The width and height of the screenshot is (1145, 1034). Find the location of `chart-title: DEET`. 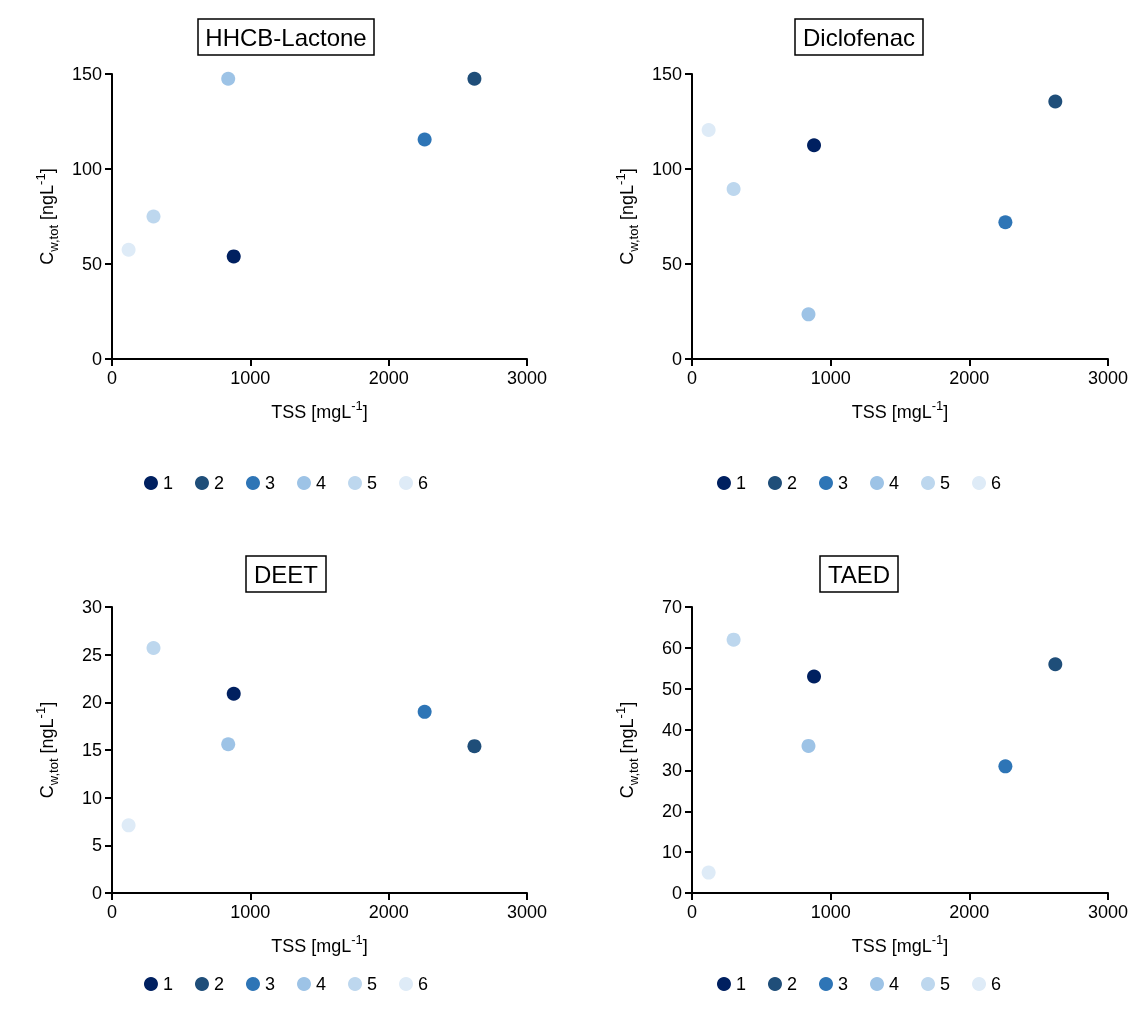

chart-title: DEET is located at coordinates (286, 574).